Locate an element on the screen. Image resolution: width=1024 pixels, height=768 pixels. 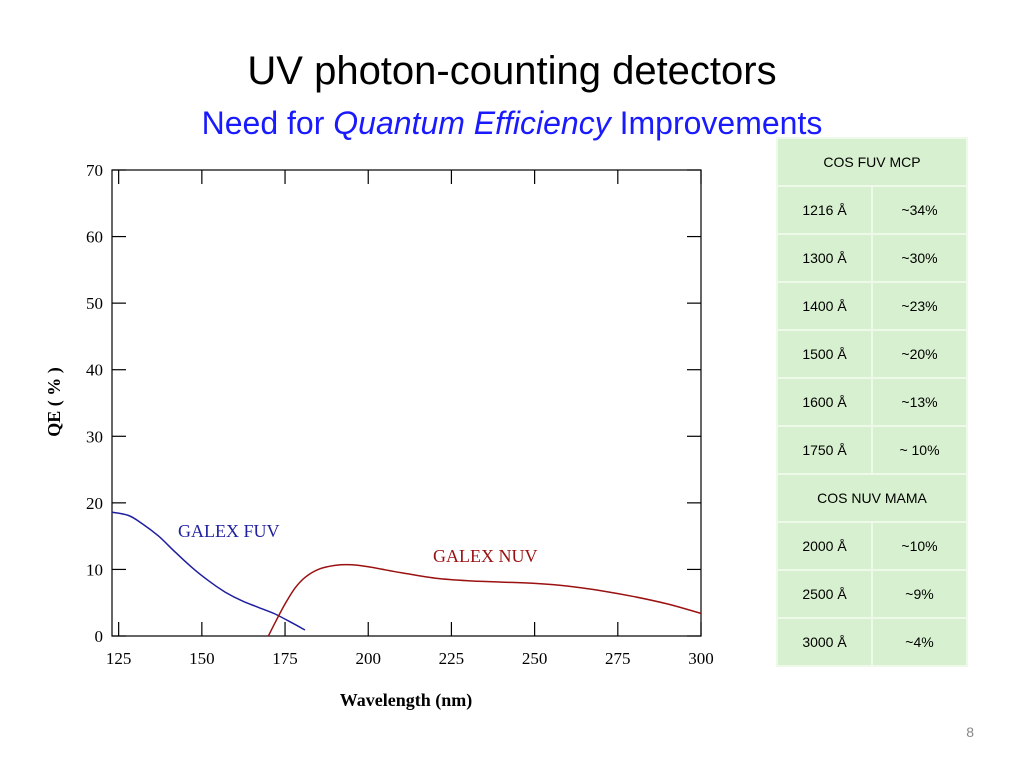
nuv-qe: ~10% is located at coordinates (919, 546).